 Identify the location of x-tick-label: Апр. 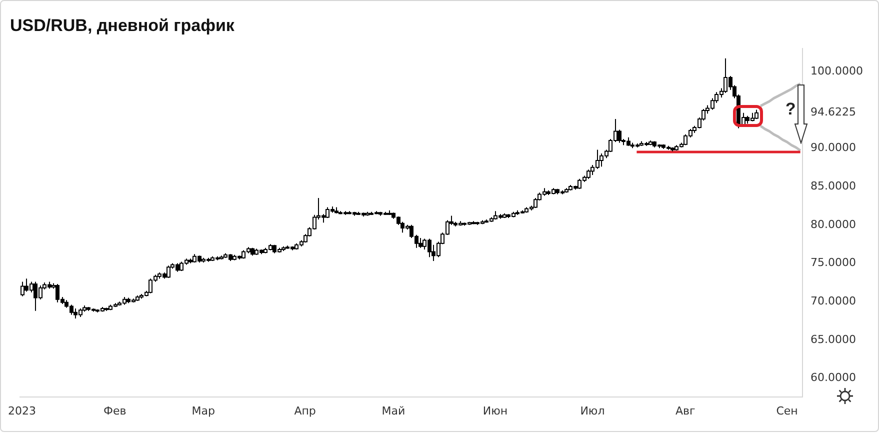
(305, 411).